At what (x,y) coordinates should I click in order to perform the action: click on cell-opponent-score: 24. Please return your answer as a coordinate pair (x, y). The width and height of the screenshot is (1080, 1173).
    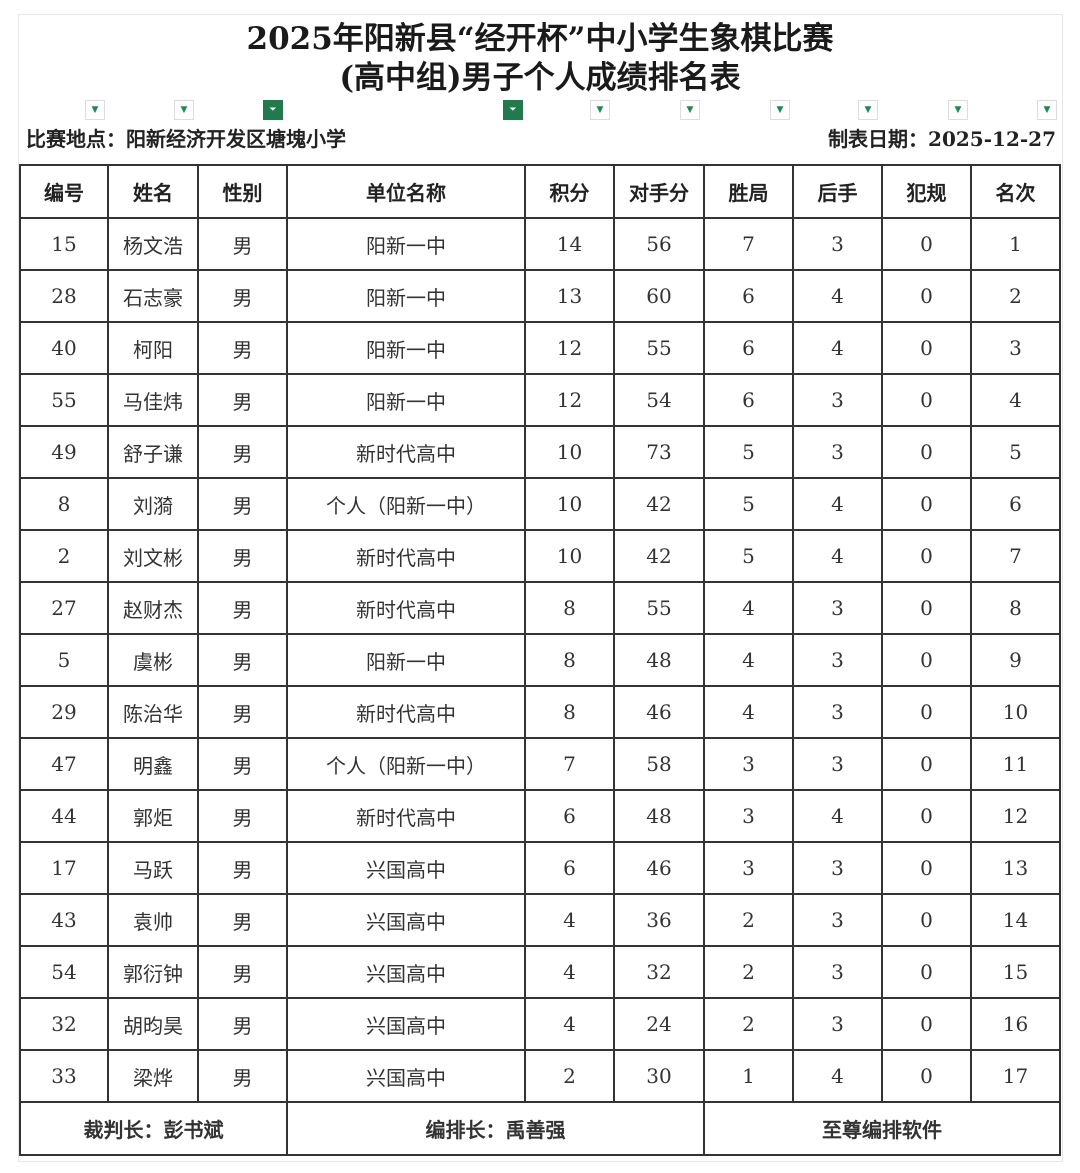
    Looking at the image, I should click on (659, 1024).